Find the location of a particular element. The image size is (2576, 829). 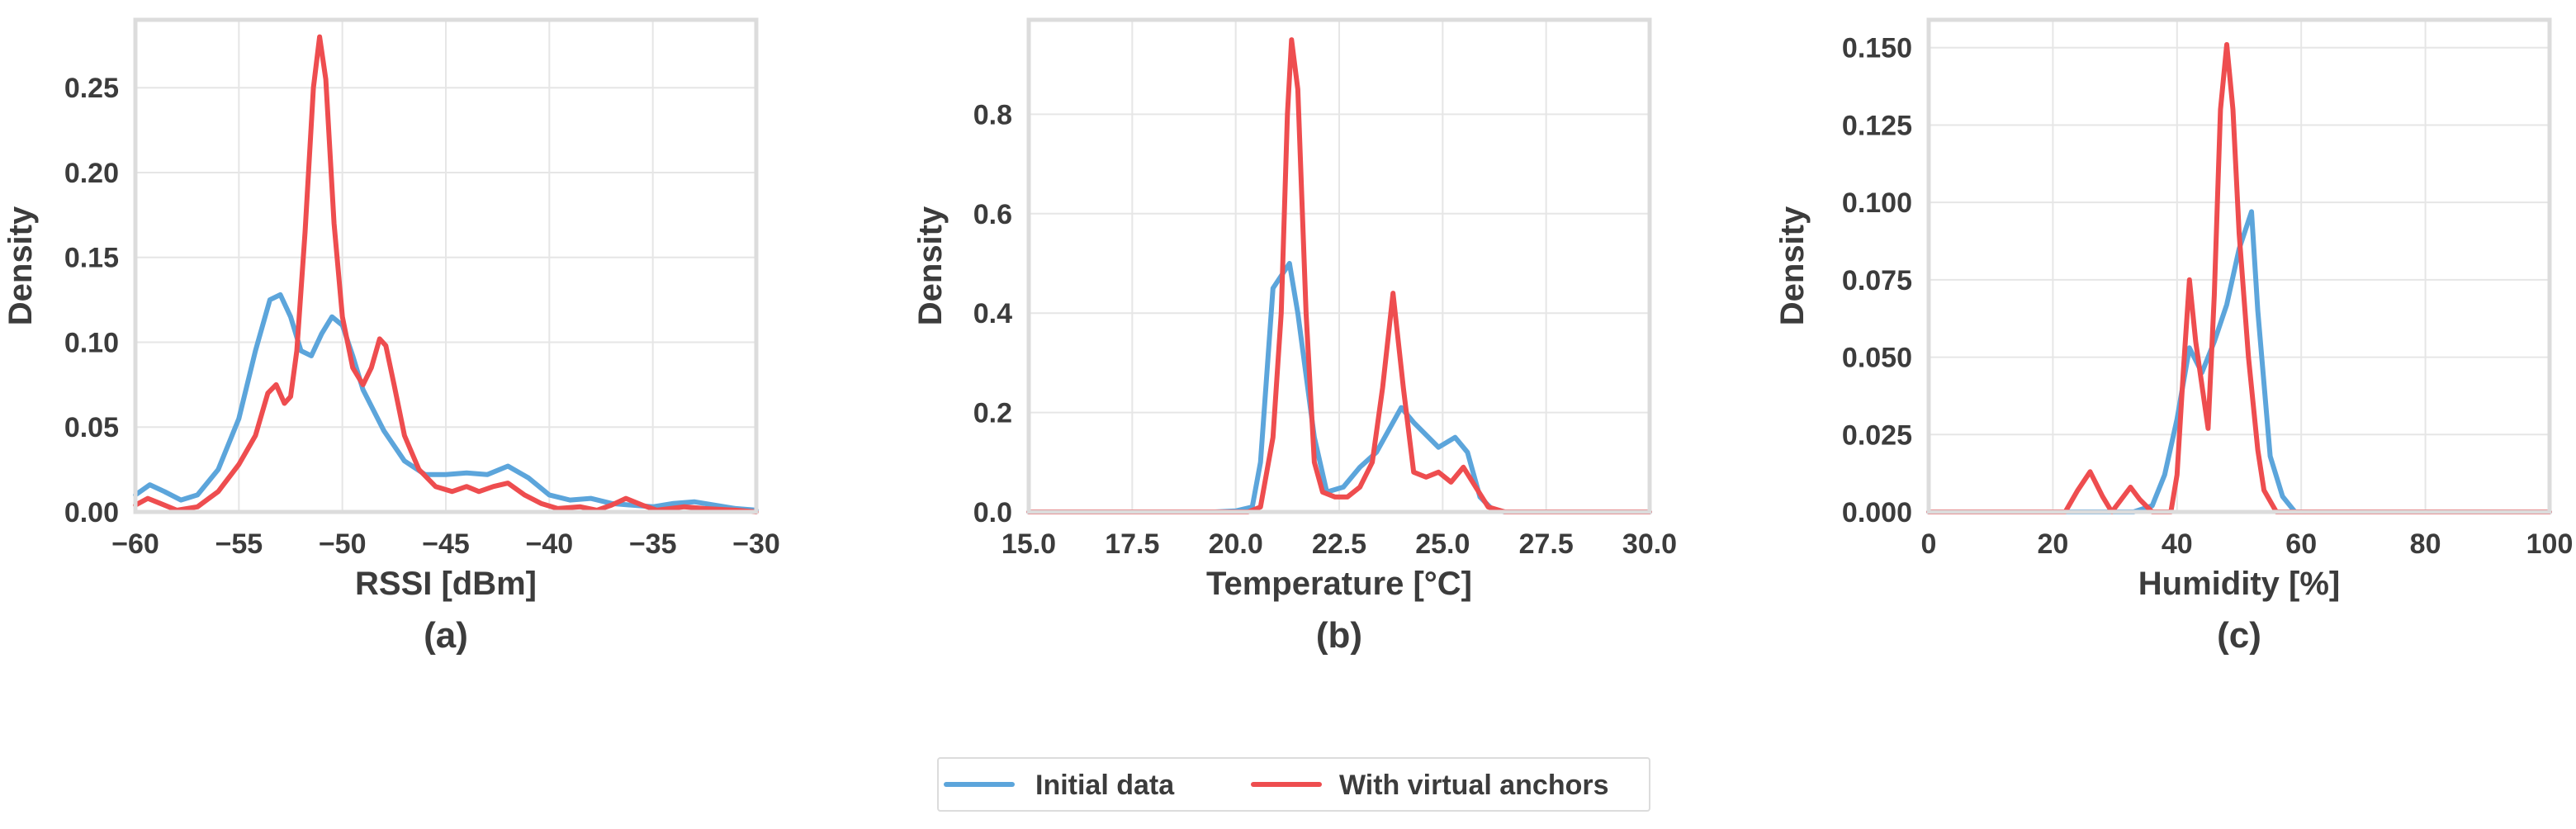

y-tick-label: 0.6 is located at coordinates (992, 214).